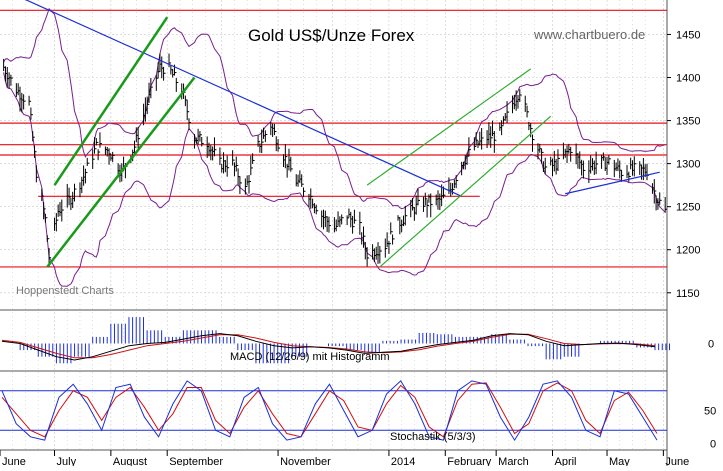  What do you see at coordinates (688, 165) in the screenshot?
I see `price-tick-label: 1300` at bounding box center [688, 165].